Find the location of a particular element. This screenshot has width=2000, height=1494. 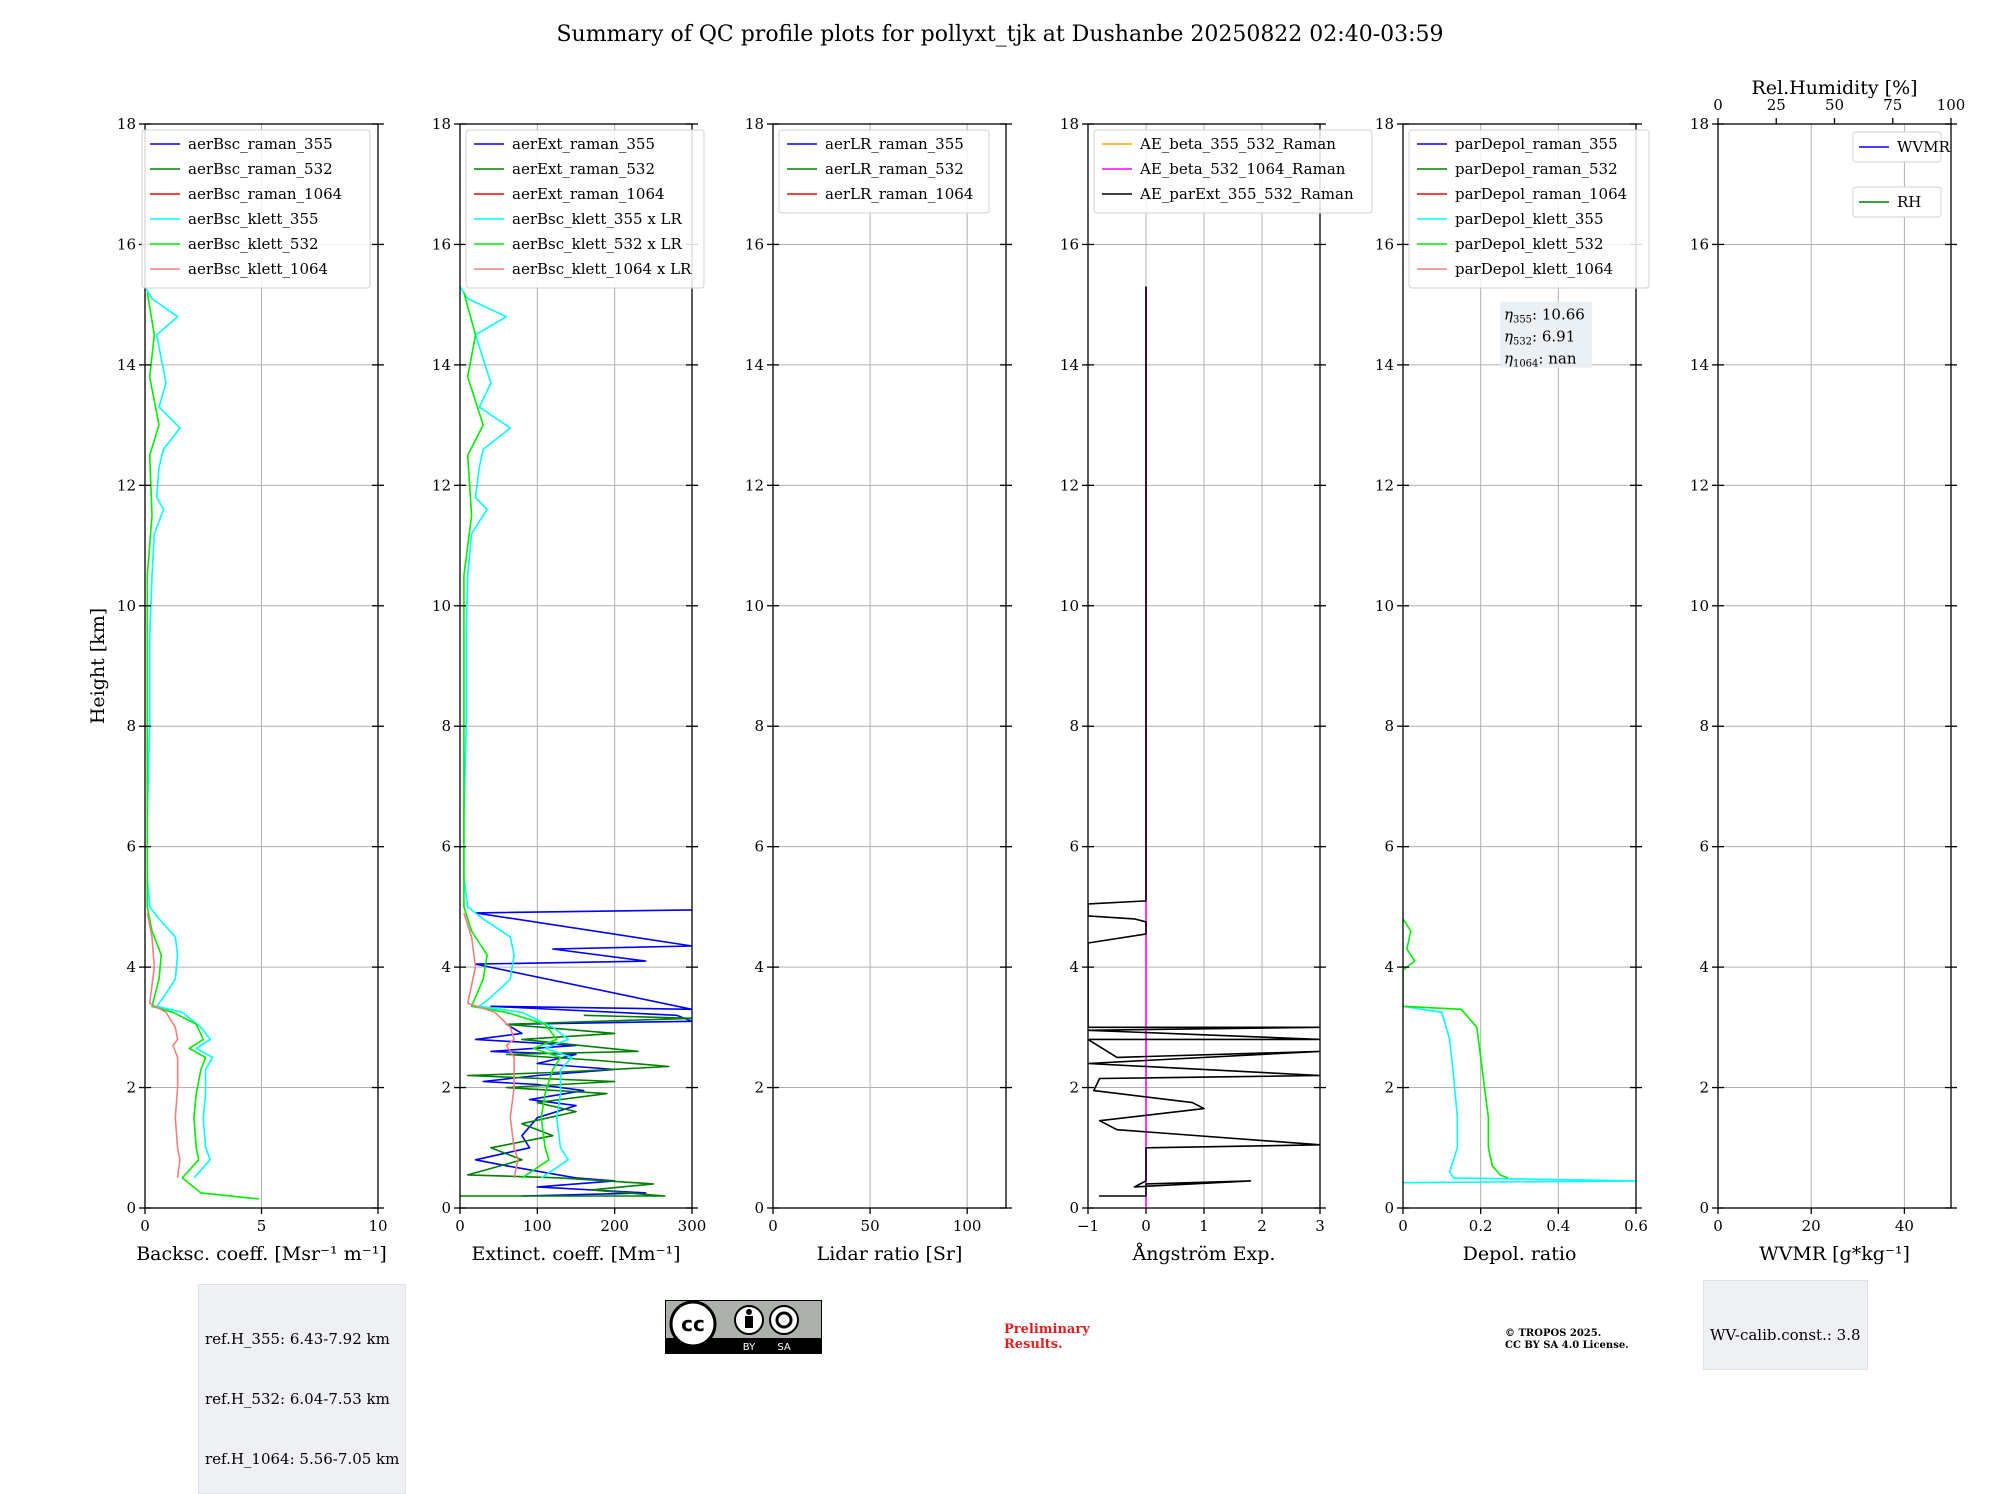

x-tick-label: 0.2 is located at coordinates (1481, 1226).